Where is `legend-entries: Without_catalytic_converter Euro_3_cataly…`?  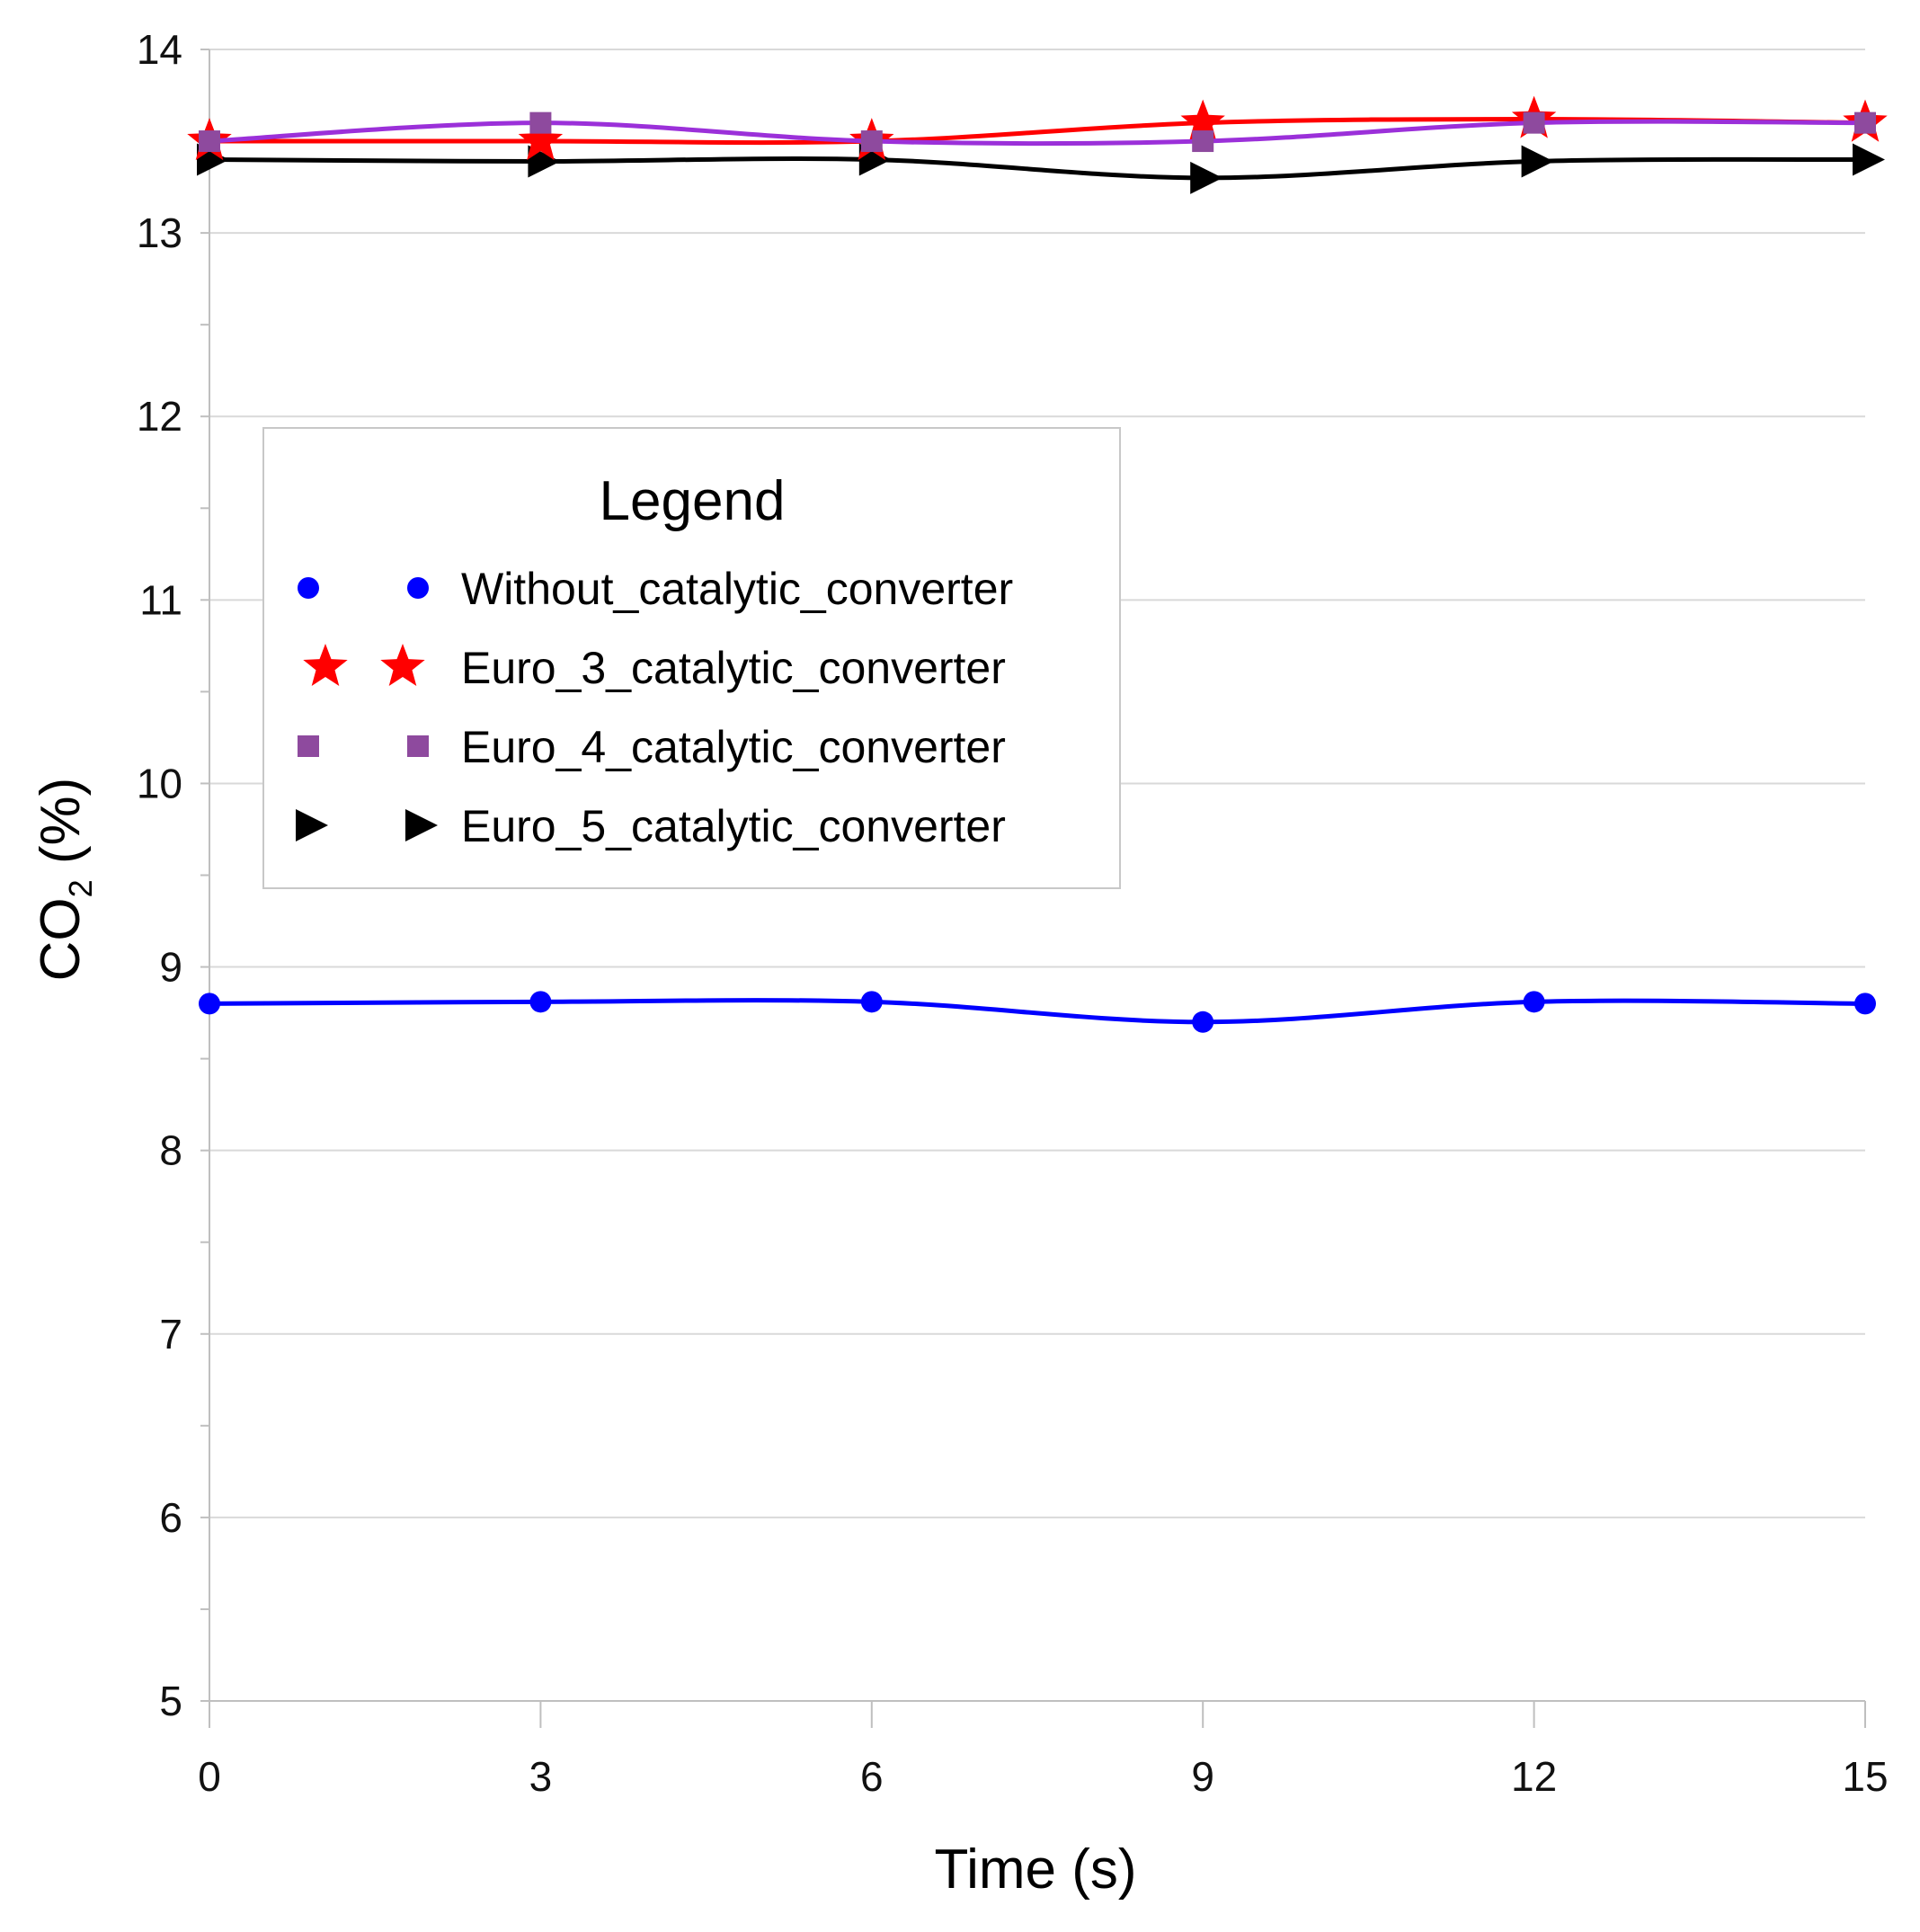
legend-entries: Without_catalytic_converter Euro_3_cataly… is located at coordinates (654, 707).